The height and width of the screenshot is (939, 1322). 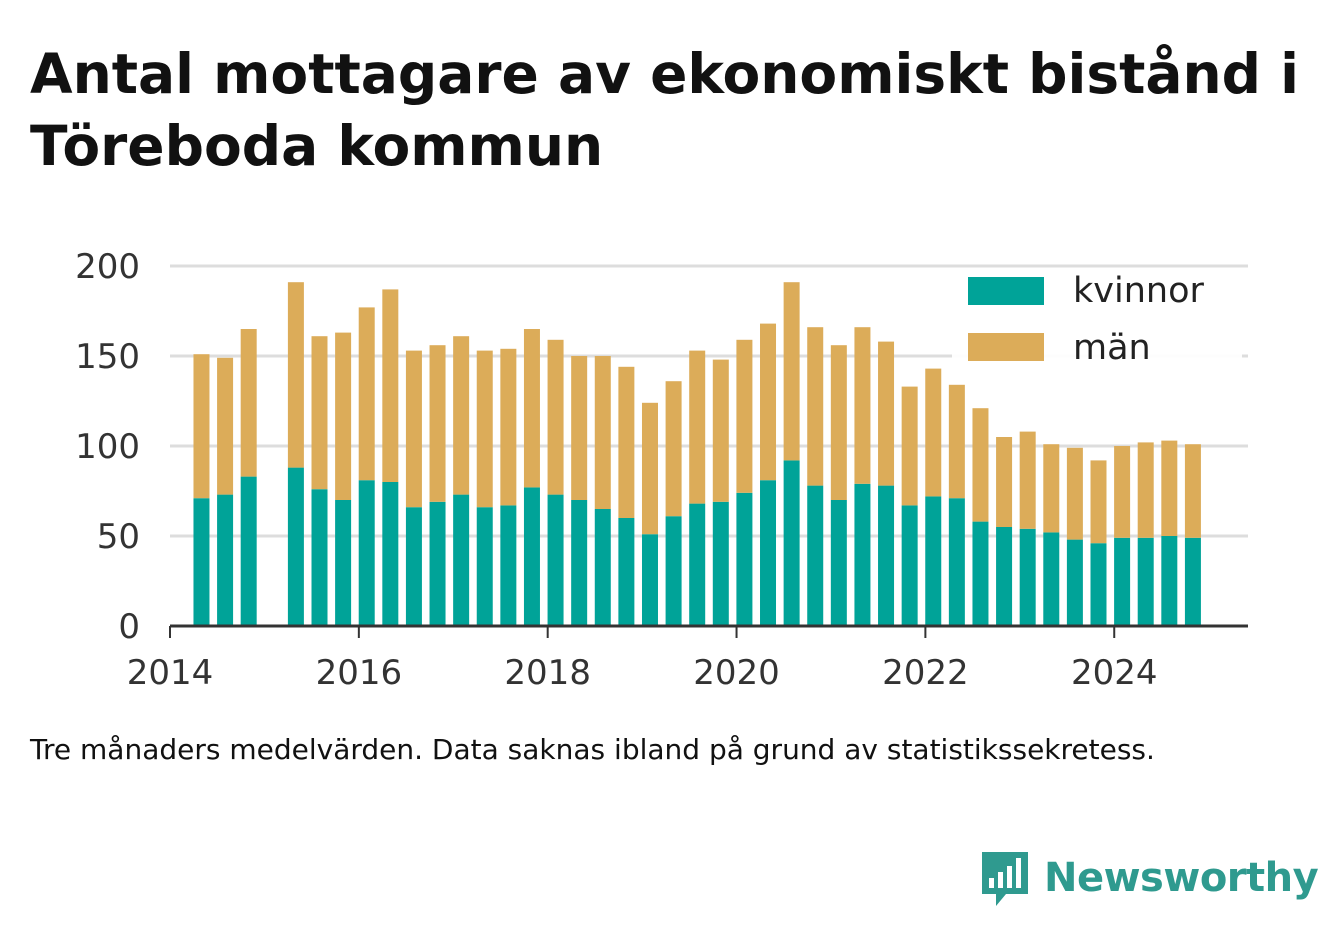 I want to click on x-tick-label-2014: 2014, so click(x=170, y=673).